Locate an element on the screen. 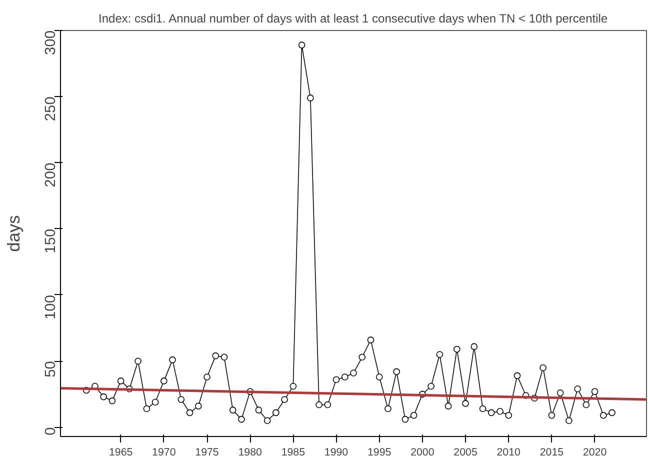 This screenshot has height=471, width=648. y-tick-label: 50 is located at coordinates (51, 369).